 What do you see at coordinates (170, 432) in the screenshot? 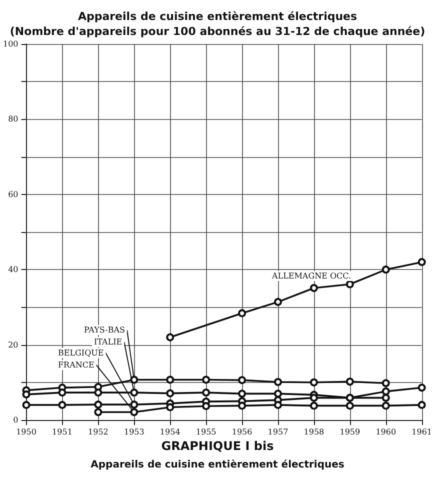
I see `x-tick-label: 1954` at bounding box center [170, 432].